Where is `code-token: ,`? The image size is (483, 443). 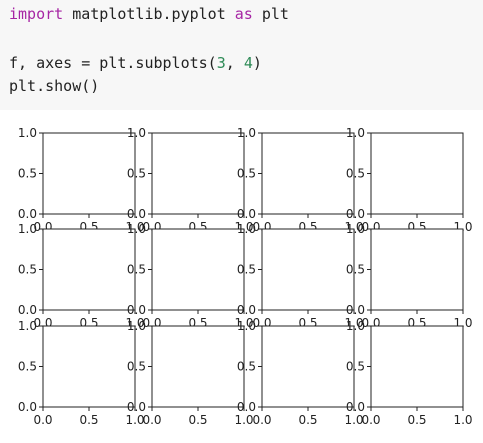 code-token: , is located at coordinates (234, 63).